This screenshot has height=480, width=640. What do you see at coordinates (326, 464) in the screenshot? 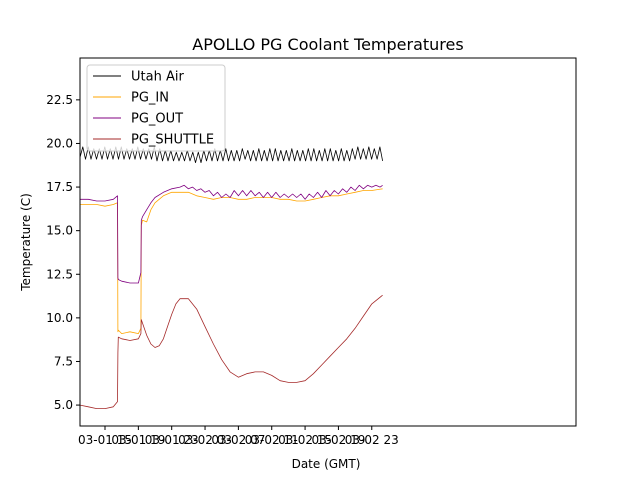
I see `x-axis-label: Date (GMT)` at bounding box center [326, 464].